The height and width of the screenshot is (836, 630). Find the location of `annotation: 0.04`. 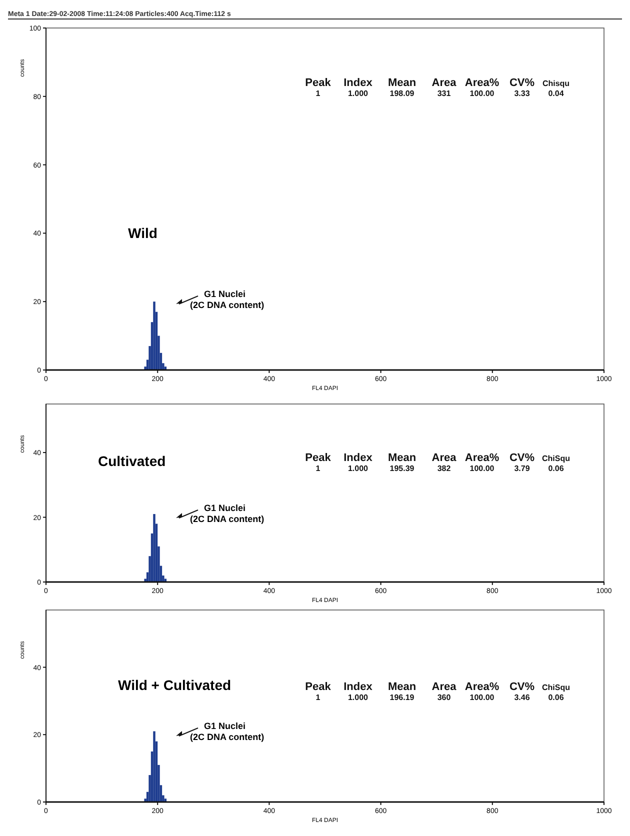

annotation: 0.04 is located at coordinates (556, 93).